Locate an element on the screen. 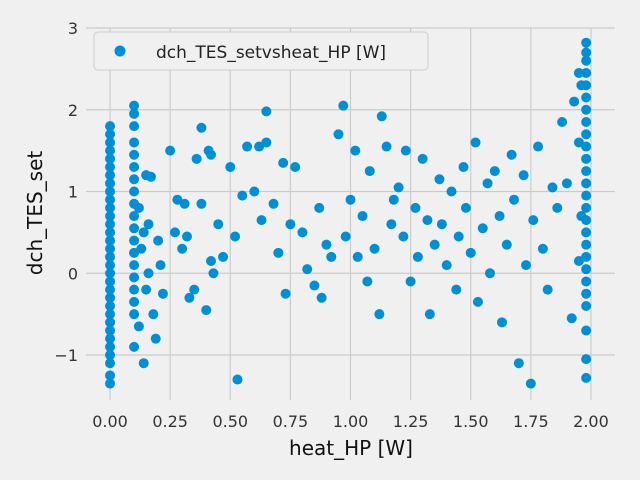 This screenshot has width=640, height=480. x-tick-label: 0.00 is located at coordinates (110, 421).